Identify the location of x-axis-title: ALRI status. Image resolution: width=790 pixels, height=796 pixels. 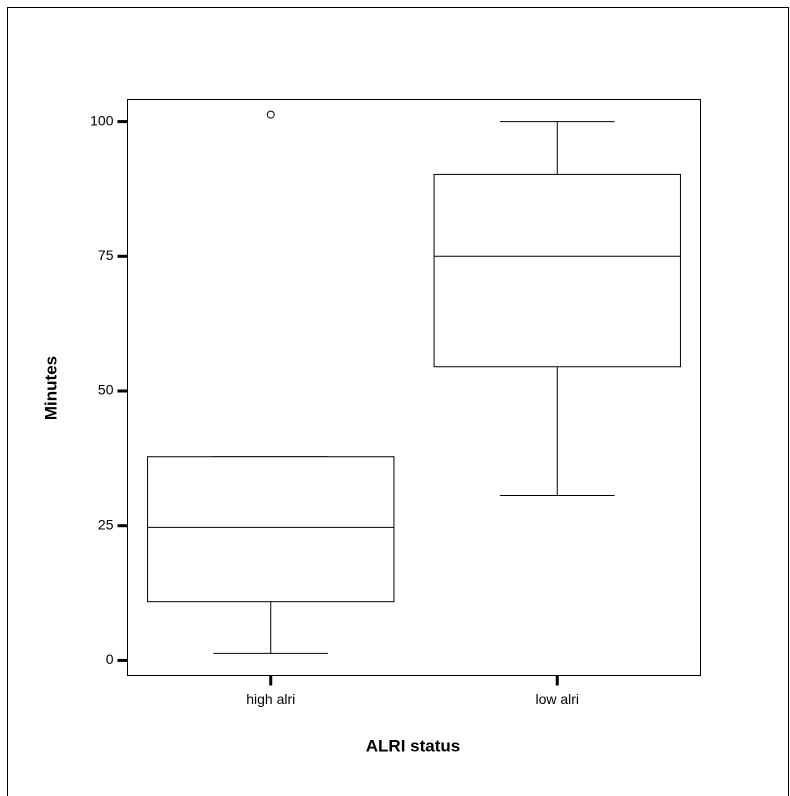
(413, 745).